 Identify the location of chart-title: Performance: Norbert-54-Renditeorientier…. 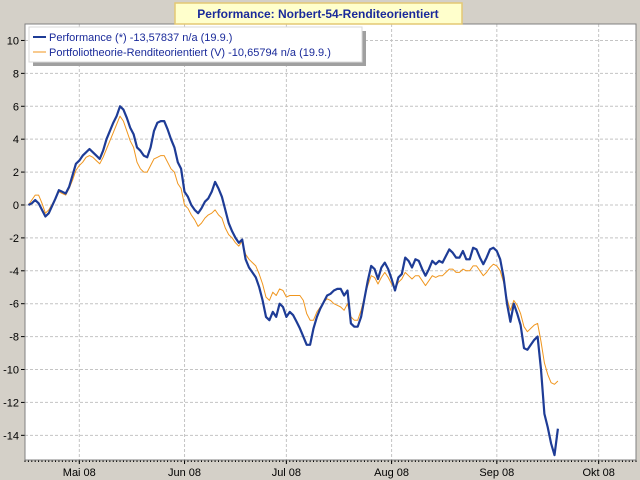
(317, 14).